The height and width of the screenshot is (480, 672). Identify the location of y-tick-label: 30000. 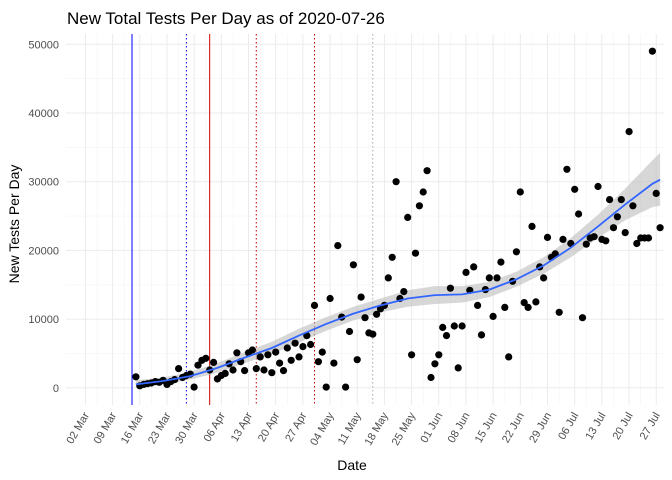
(43, 183).